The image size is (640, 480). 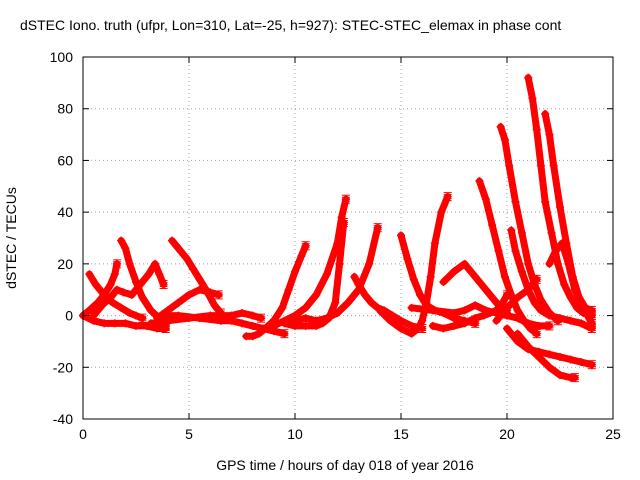 What do you see at coordinates (65, 212) in the screenshot?
I see `y-tick-label: 40` at bounding box center [65, 212].